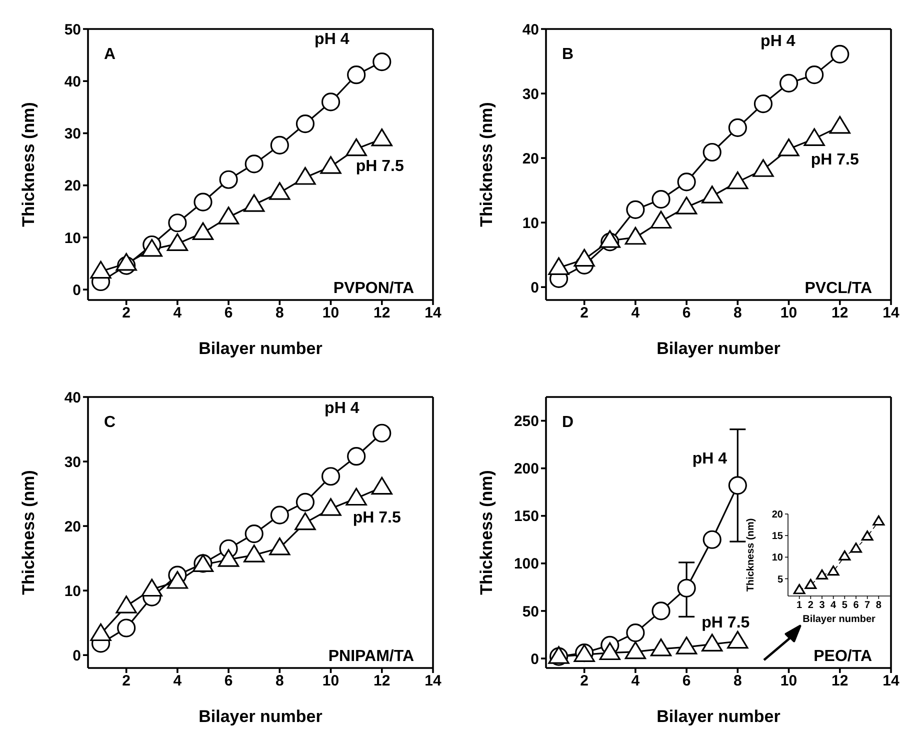 Image resolution: width=920 pixels, height=734 pixels. What do you see at coordinates (799, 606) in the screenshot?
I see `x-tick-label: 1` at bounding box center [799, 606].